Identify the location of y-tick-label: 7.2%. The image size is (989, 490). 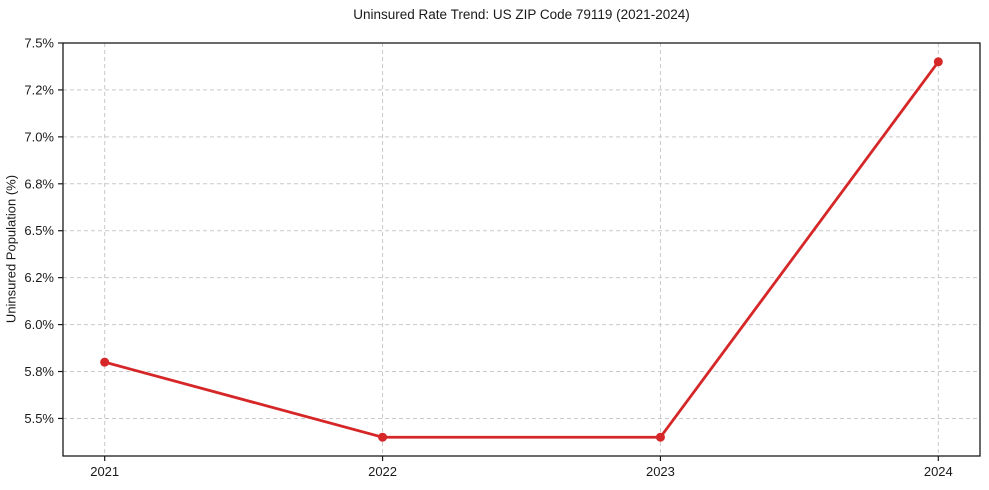
(39, 89).